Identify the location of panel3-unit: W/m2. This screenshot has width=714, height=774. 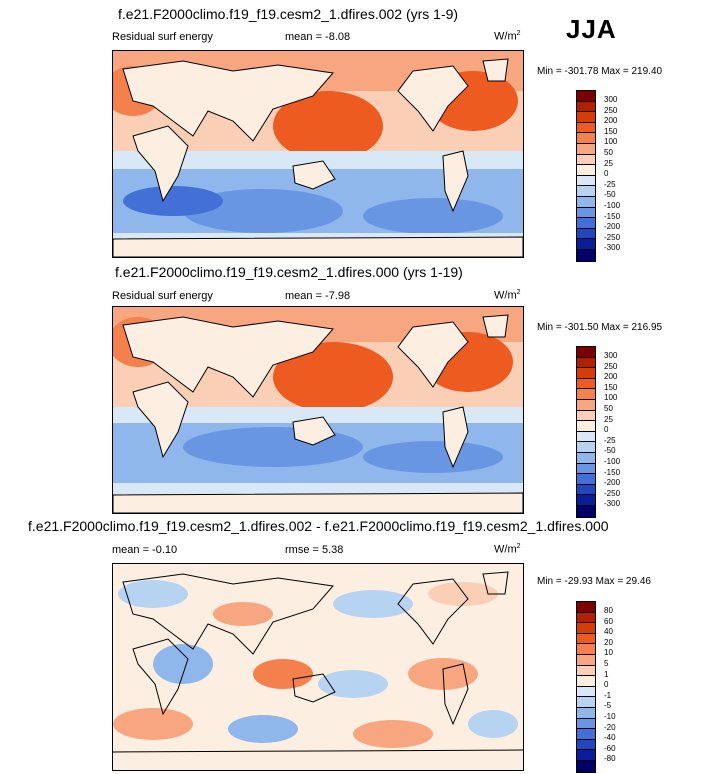
(507, 549).